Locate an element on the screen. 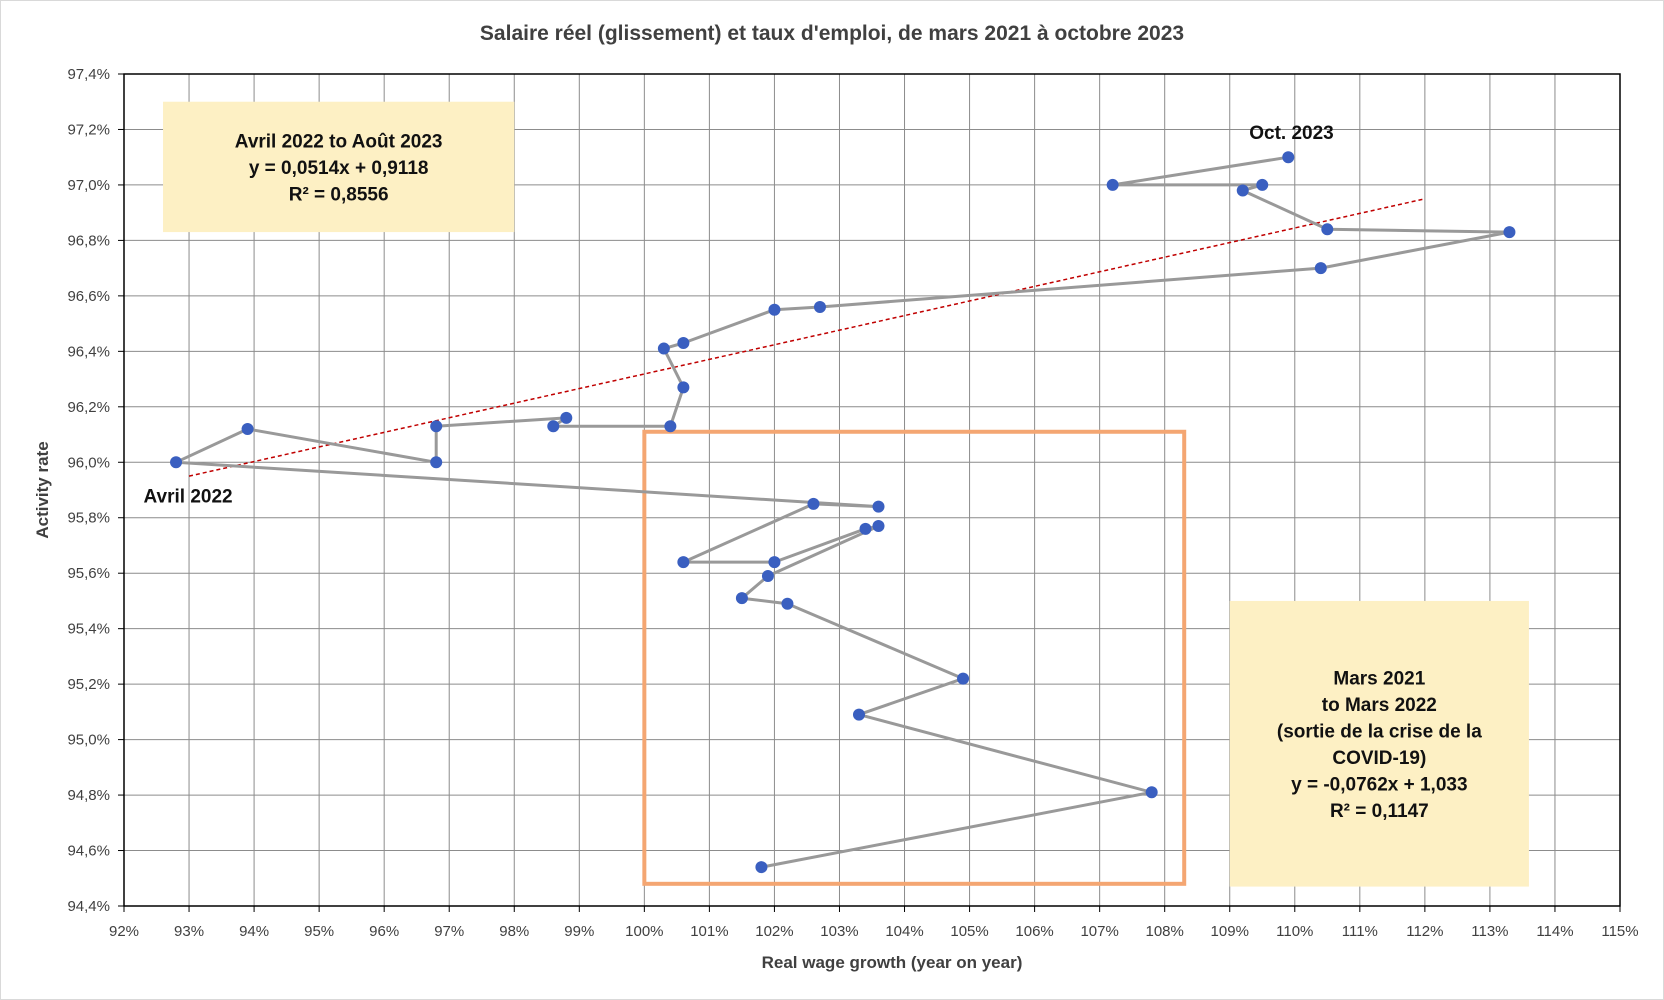  equation-box-line: Avril 2022 to Août 2023 is located at coordinates (339, 141).